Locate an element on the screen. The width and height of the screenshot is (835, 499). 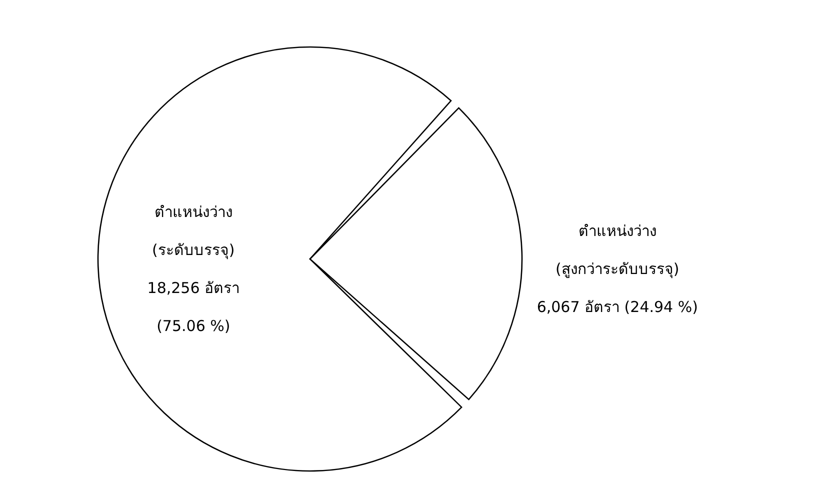
text: 18,256 อัตรา (75.06 %) is located at coordinates (193, 307).